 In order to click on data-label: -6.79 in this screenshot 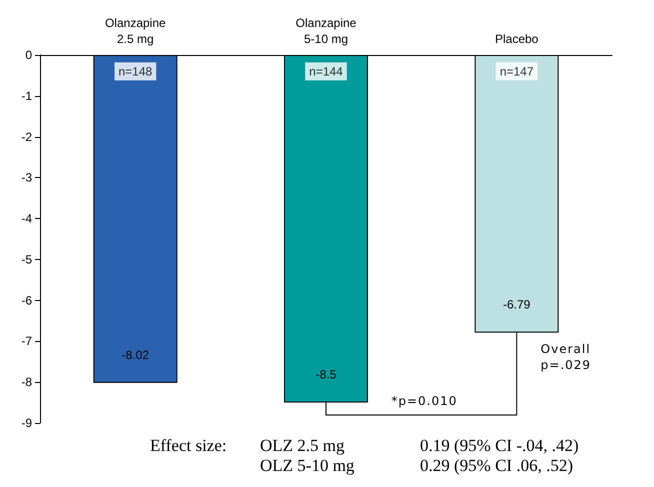, I will do `click(516, 305)`.